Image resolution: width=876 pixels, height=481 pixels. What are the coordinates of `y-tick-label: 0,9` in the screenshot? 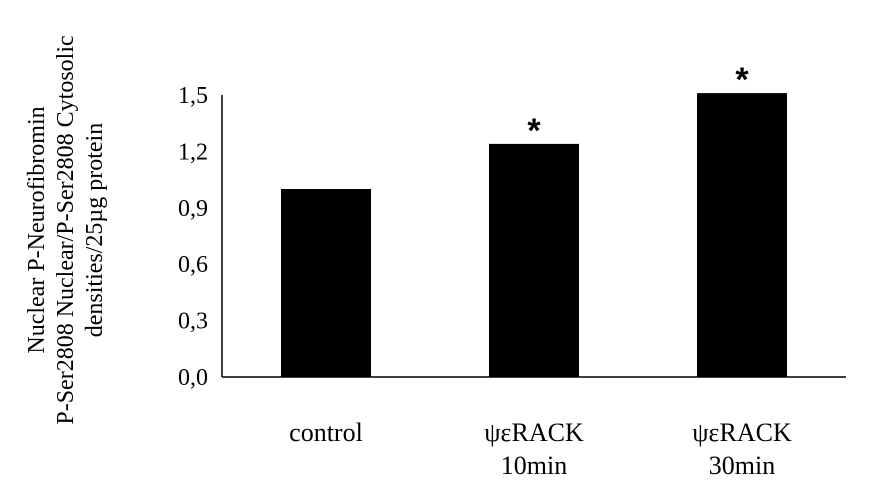 It's located at (193, 209).